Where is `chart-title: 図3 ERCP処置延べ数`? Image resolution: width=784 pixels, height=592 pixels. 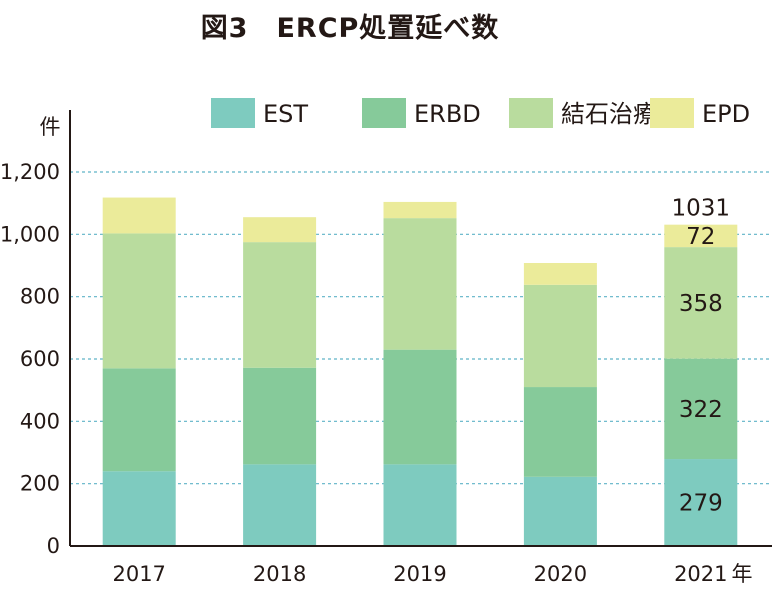 chart-title: 図3 ERCP処置延べ数 is located at coordinates (350, 28).